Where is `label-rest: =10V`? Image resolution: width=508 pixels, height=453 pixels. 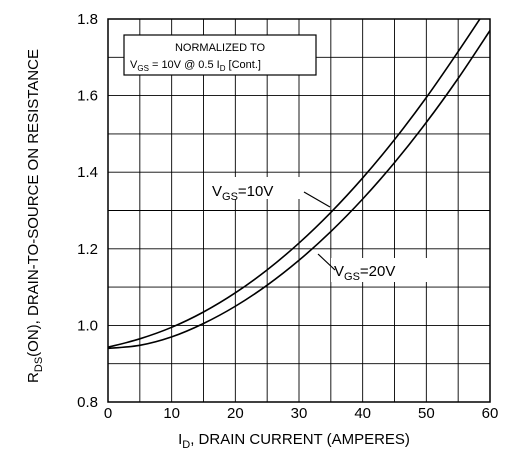 label-rest: =10V is located at coordinates (255, 191).